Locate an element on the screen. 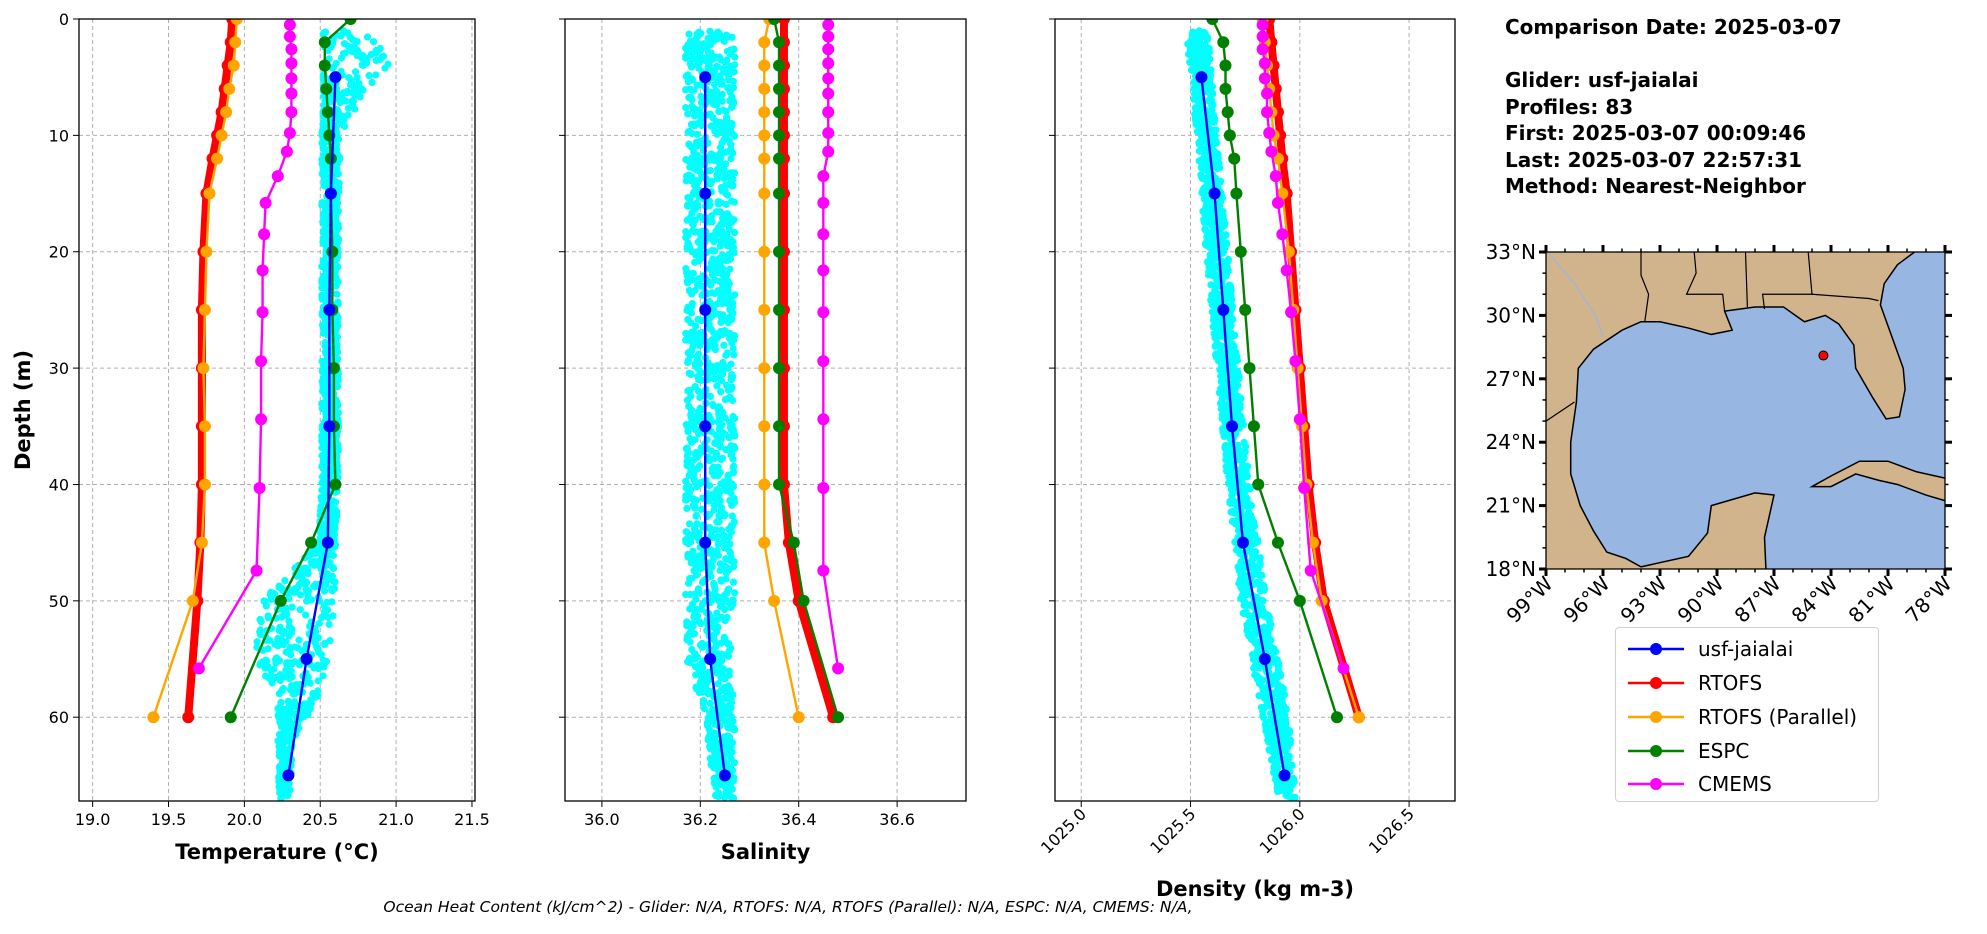  legend-item-rtofs: RTOFS is located at coordinates (1689, 683).